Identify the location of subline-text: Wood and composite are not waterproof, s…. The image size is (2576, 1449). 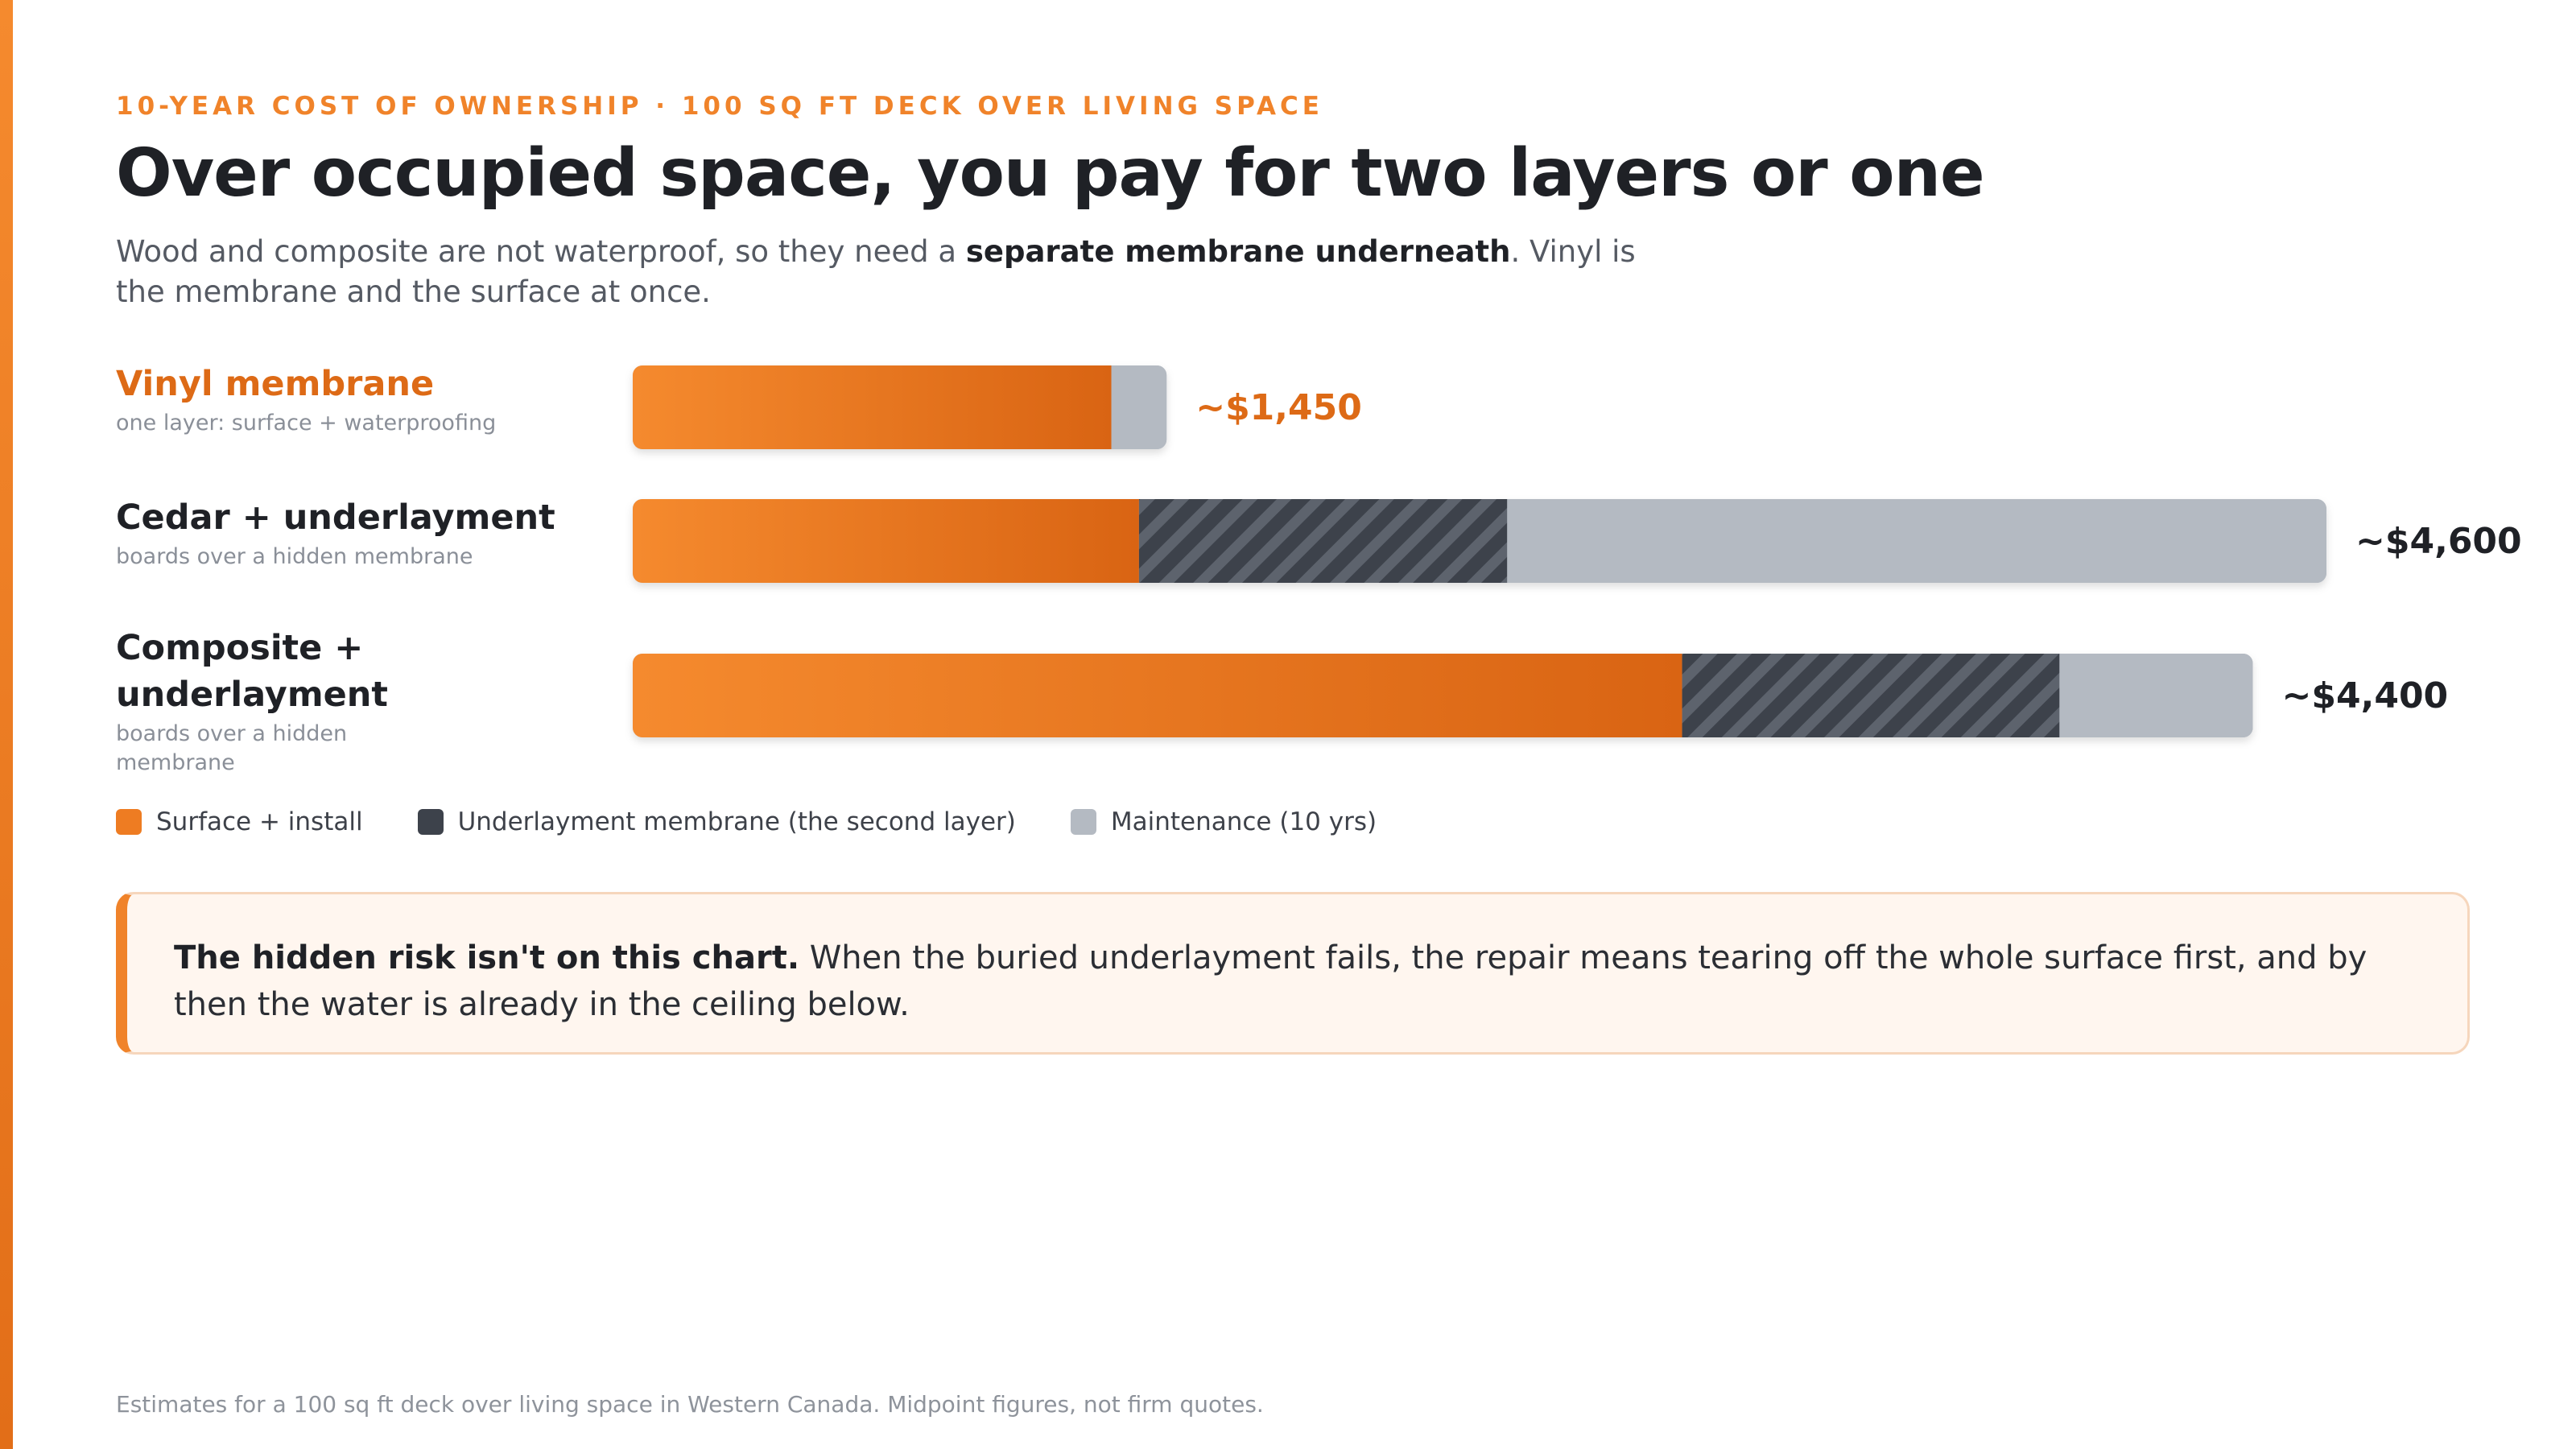
(541, 252).